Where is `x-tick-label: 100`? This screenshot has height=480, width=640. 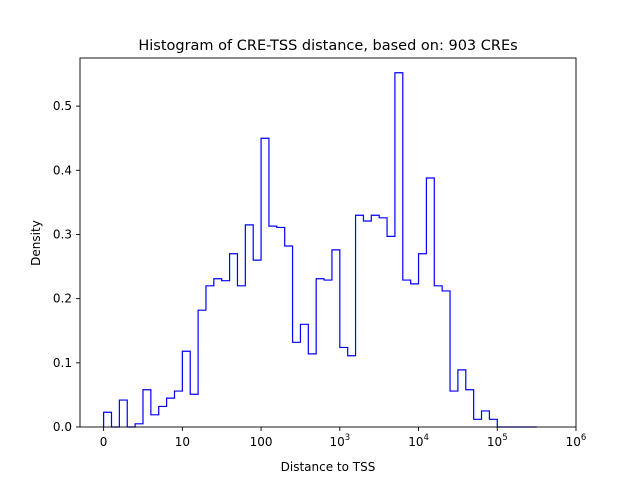
x-tick-label: 100 is located at coordinates (261, 442).